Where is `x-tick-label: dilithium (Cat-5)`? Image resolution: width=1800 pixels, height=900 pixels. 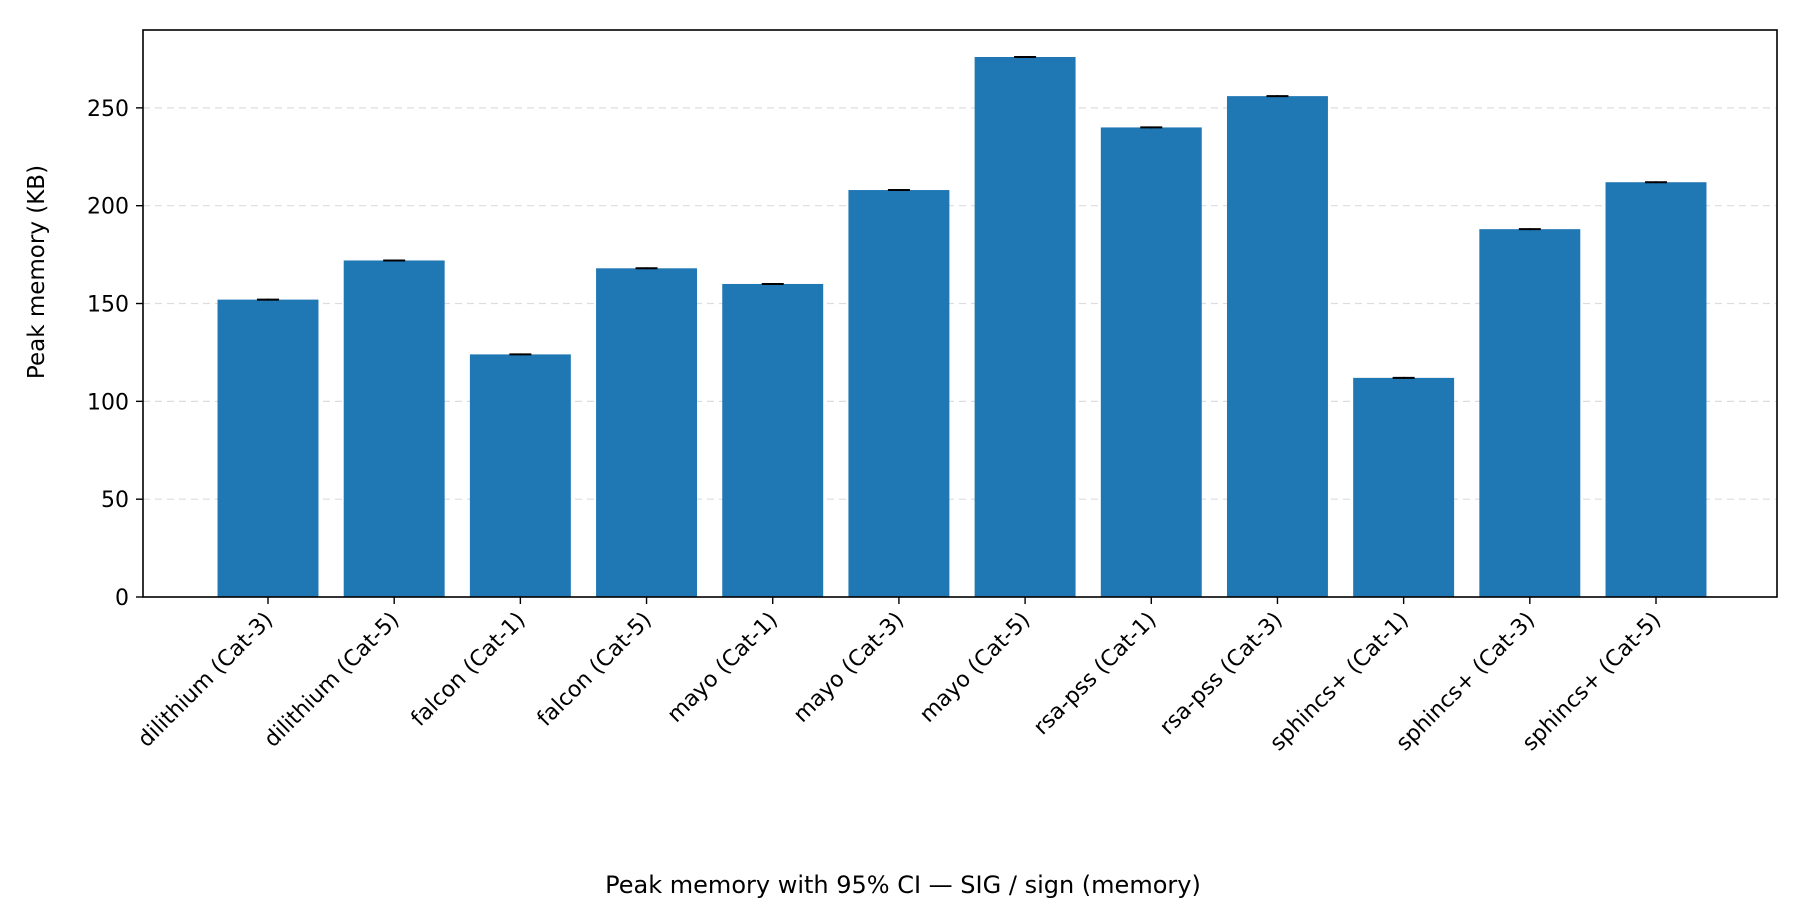 x-tick-label: dilithium (Cat-5) is located at coordinates (332, 680).